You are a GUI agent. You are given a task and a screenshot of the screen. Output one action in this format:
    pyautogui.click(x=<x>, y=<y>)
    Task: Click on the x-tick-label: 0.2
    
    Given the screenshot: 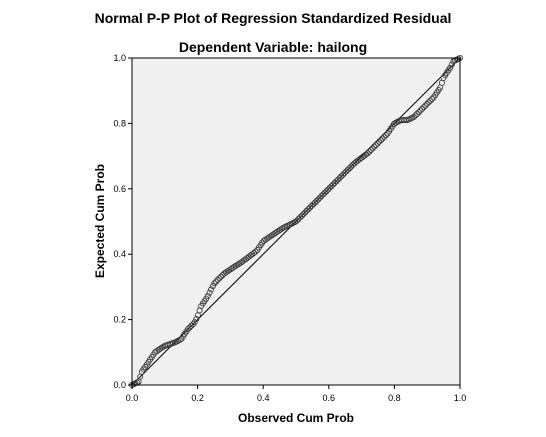 What is the action you would take?
    pyautogui.click(x=197, y=398)
    